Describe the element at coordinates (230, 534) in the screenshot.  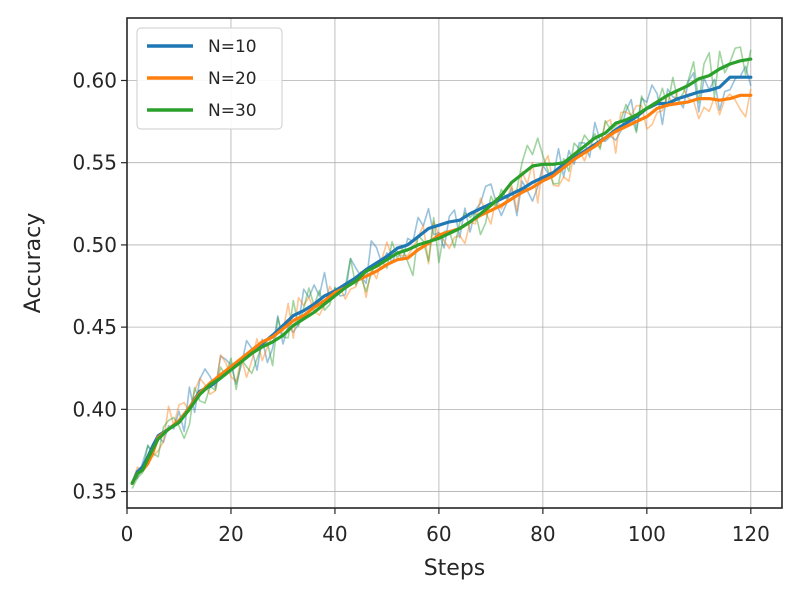
I see `x-tick-label: 20` at that location.